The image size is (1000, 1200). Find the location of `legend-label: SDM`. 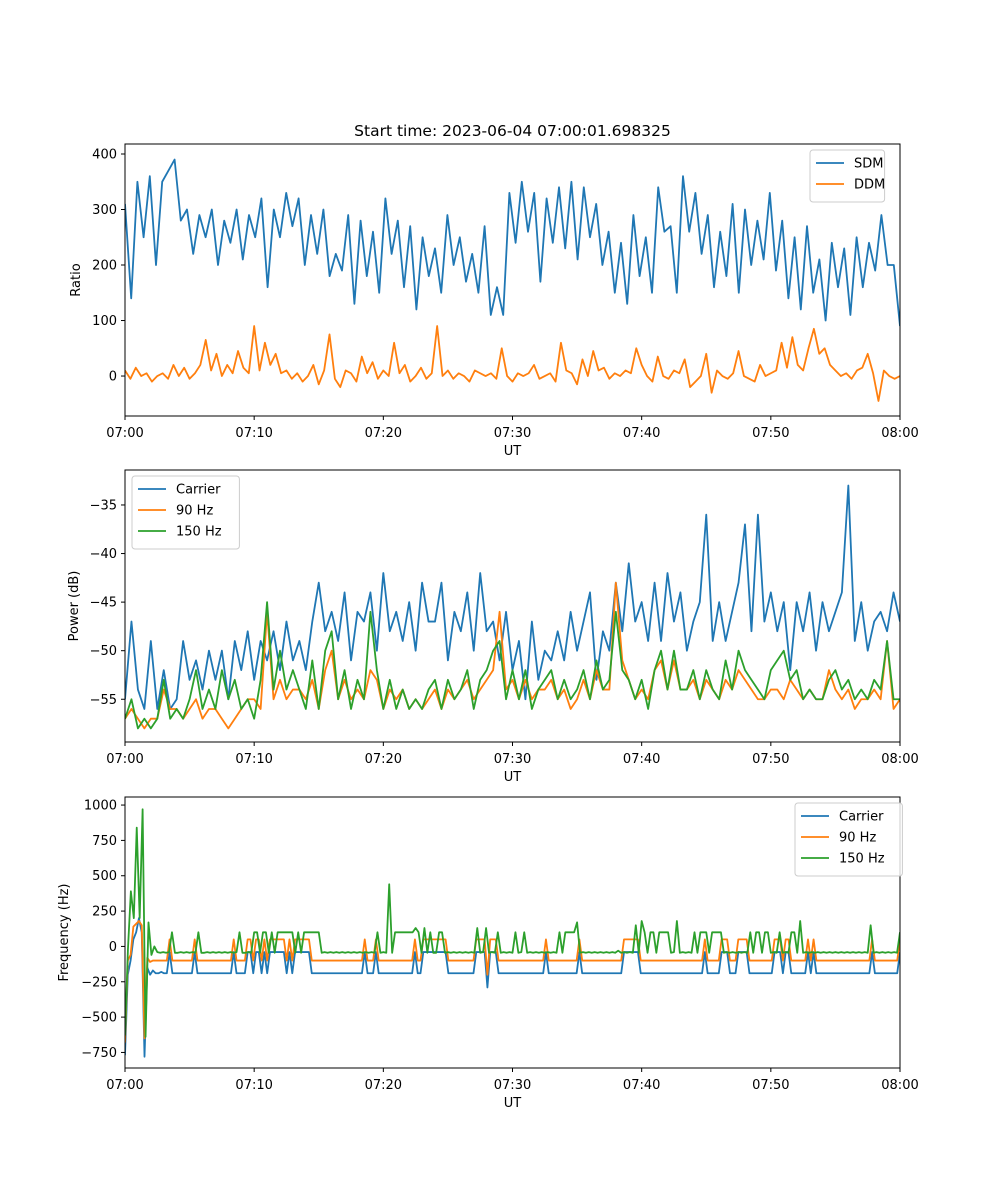

legend-label: SDM is located at coordinates (868, 164).